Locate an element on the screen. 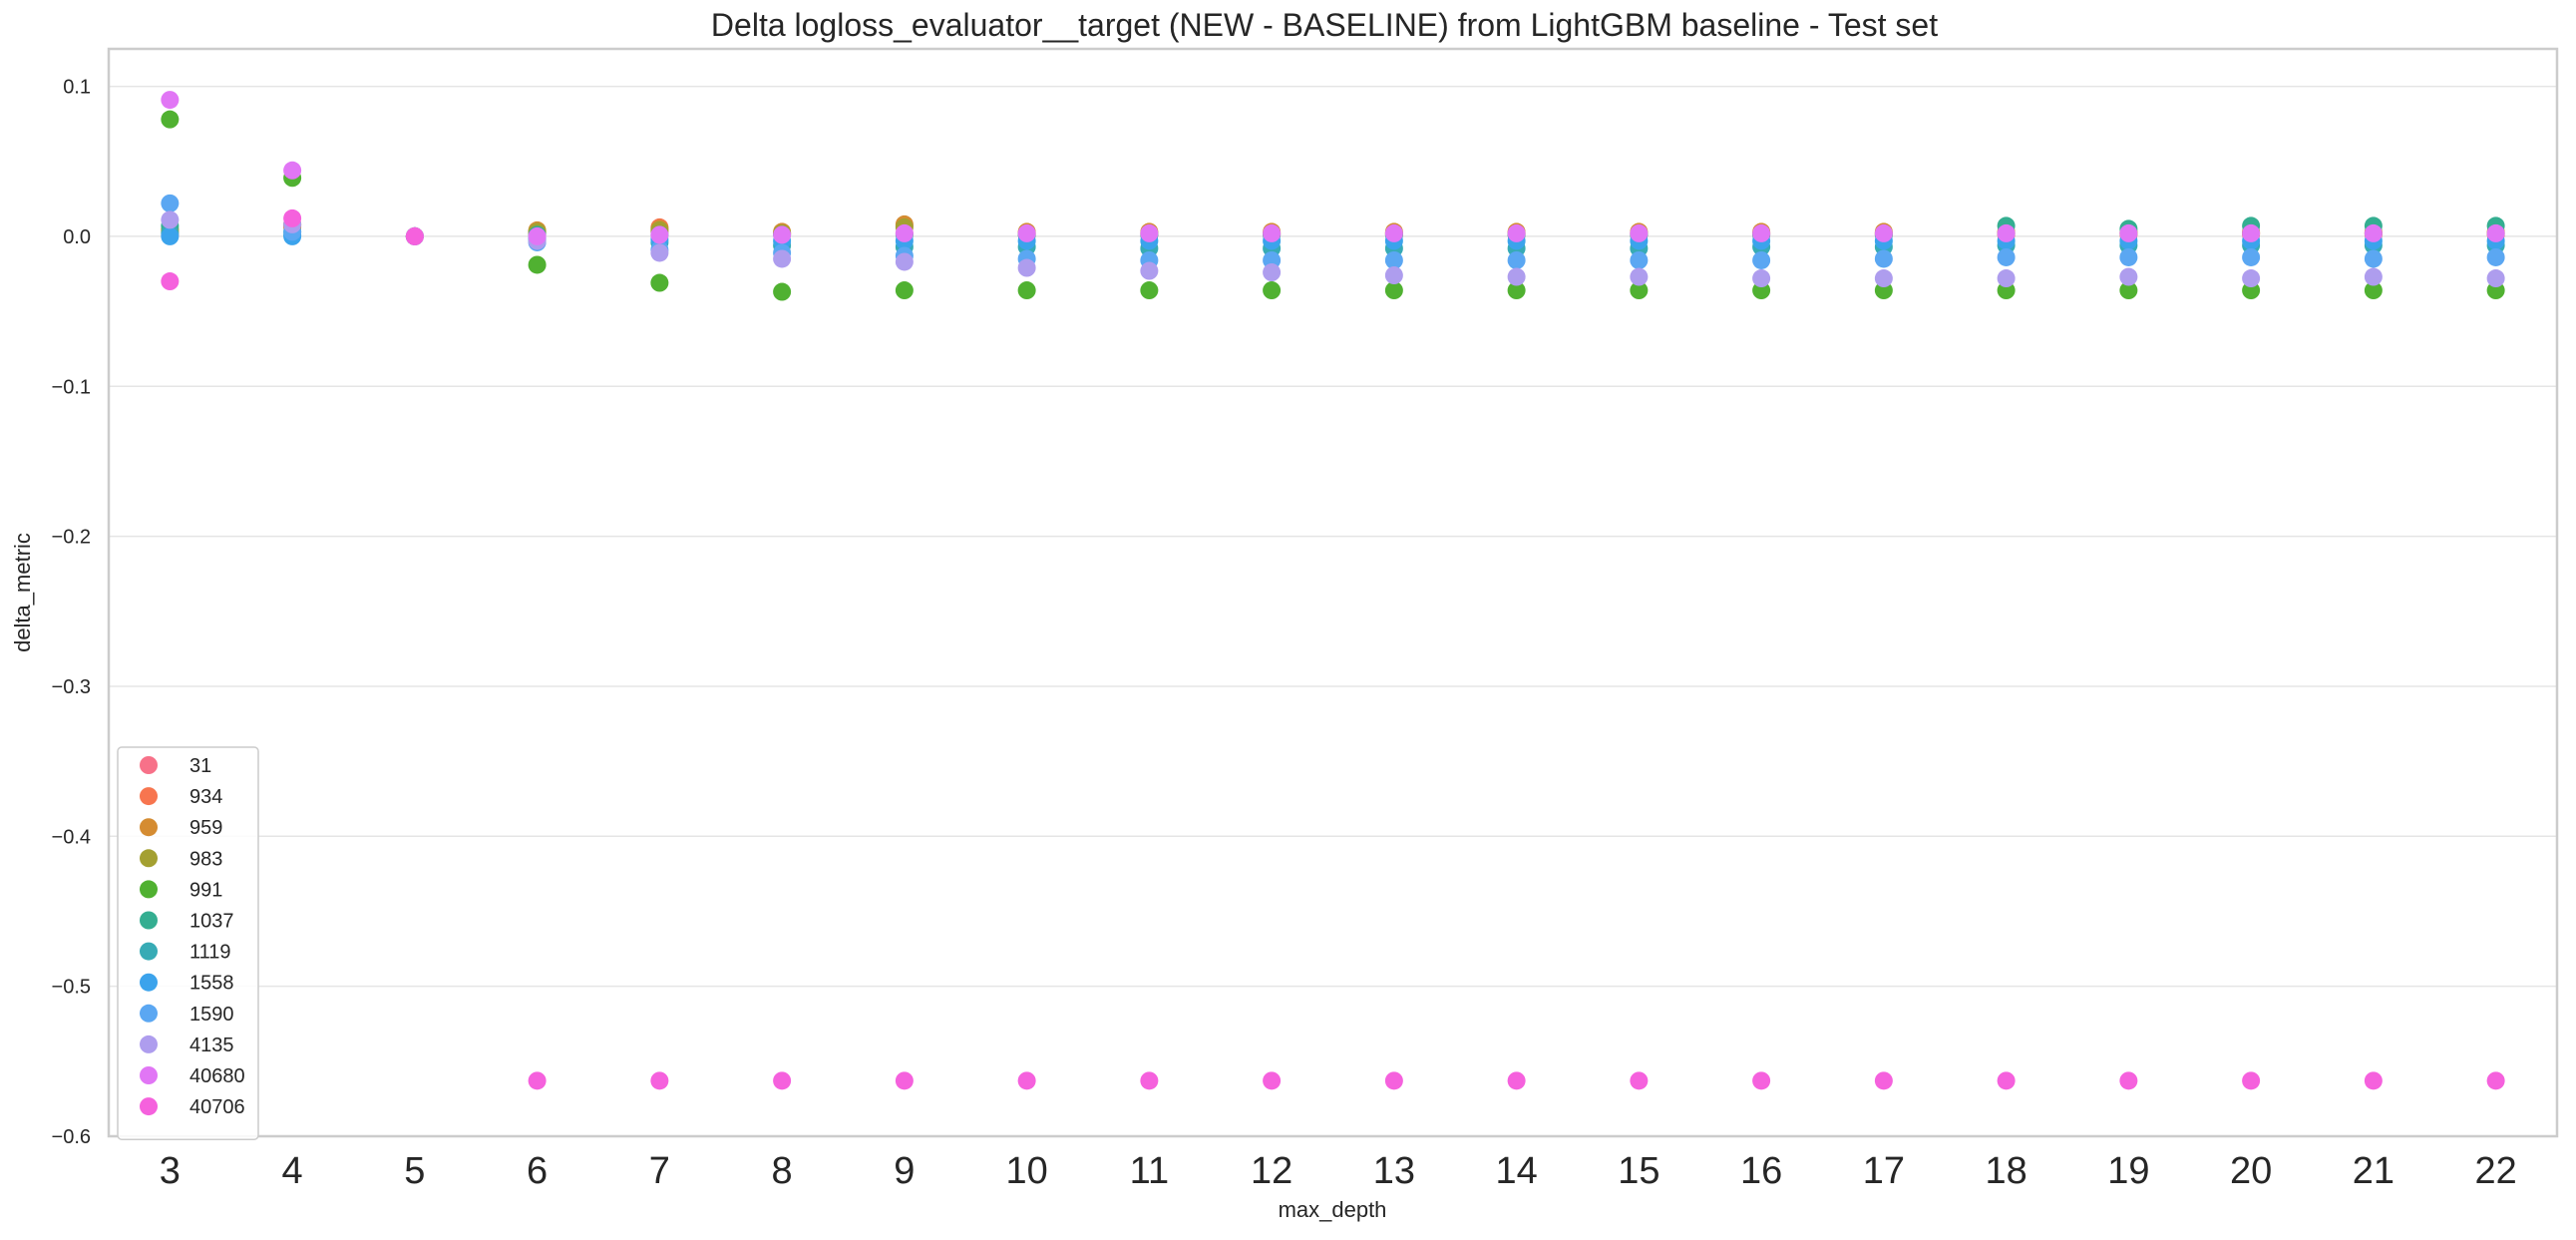 The width and height of the screenshot is (2576, 1240). x-tick-label: 3 is located at coordinates (170, 1171).